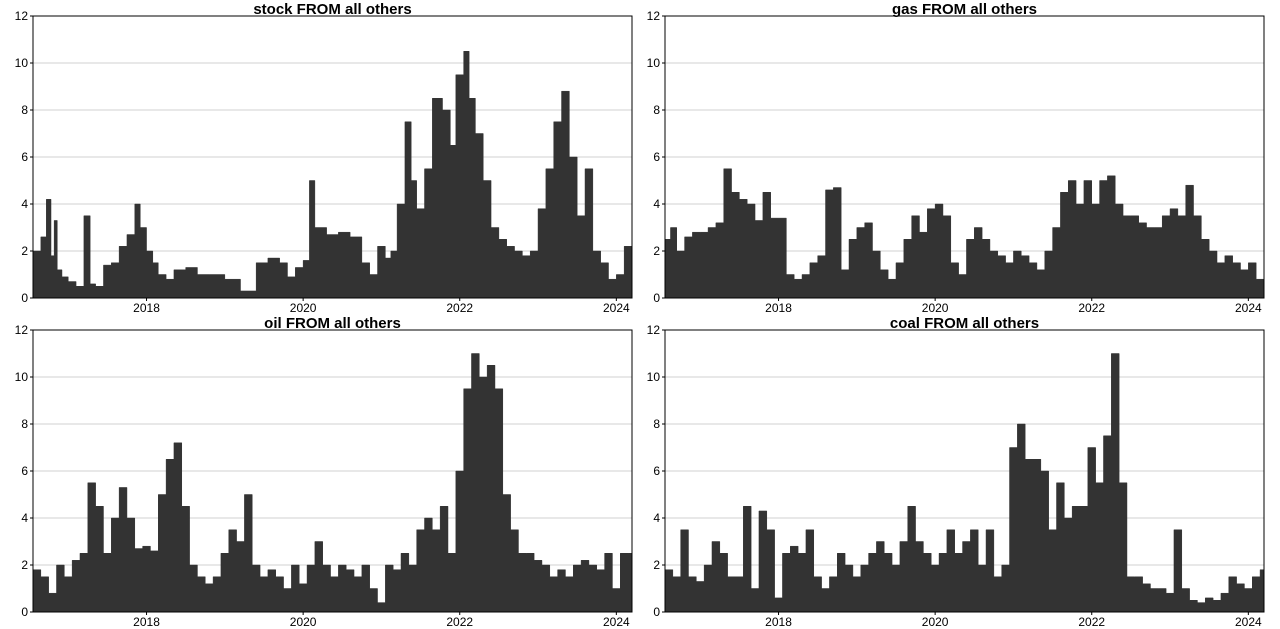 The image size is (1280, 629). Describe the element at coordinates (964, 233) in the screenshot. I see `series-area` at that location.